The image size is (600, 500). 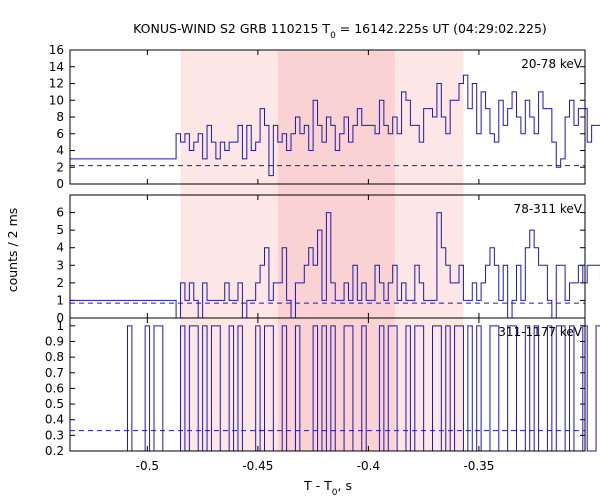 What do you see at coordinates (147, 466) in the screenshot?
I see `x-tick-label: -0.5` at bounding box center [147, 466].